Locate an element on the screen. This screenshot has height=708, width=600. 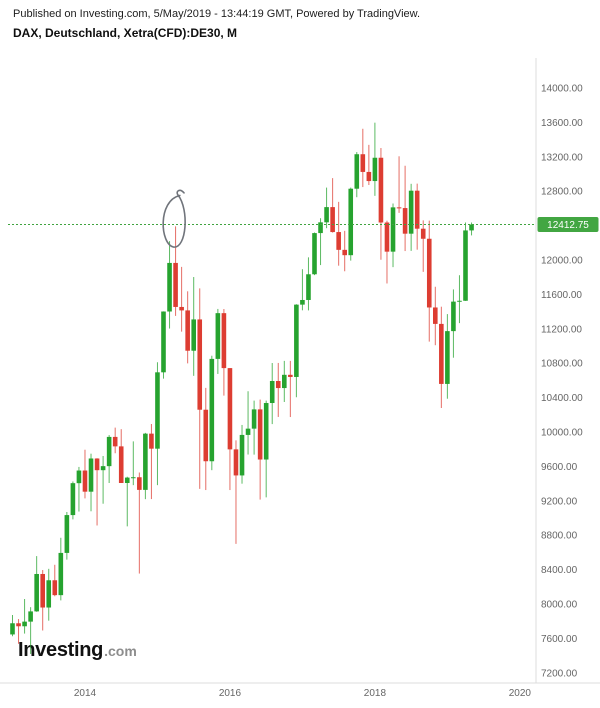
price-label: 8400.00 is located at coordinates (559, 570).